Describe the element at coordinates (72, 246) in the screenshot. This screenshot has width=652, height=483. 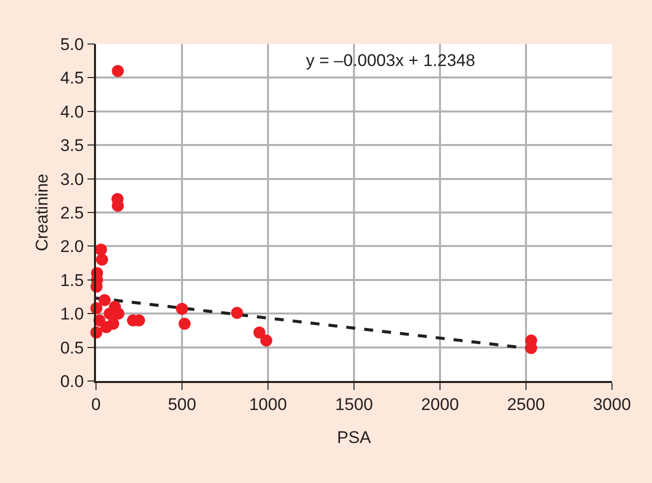
I see `y-tick-label: 2.0` at that location.